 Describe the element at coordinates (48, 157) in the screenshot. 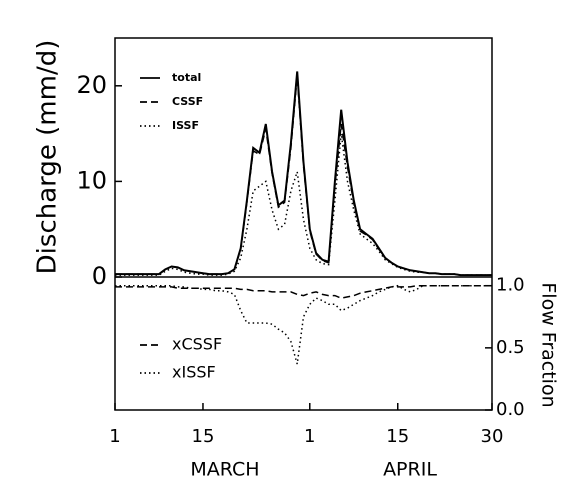

I see `y-axis-label: Discharge (mm/d)` at that location.